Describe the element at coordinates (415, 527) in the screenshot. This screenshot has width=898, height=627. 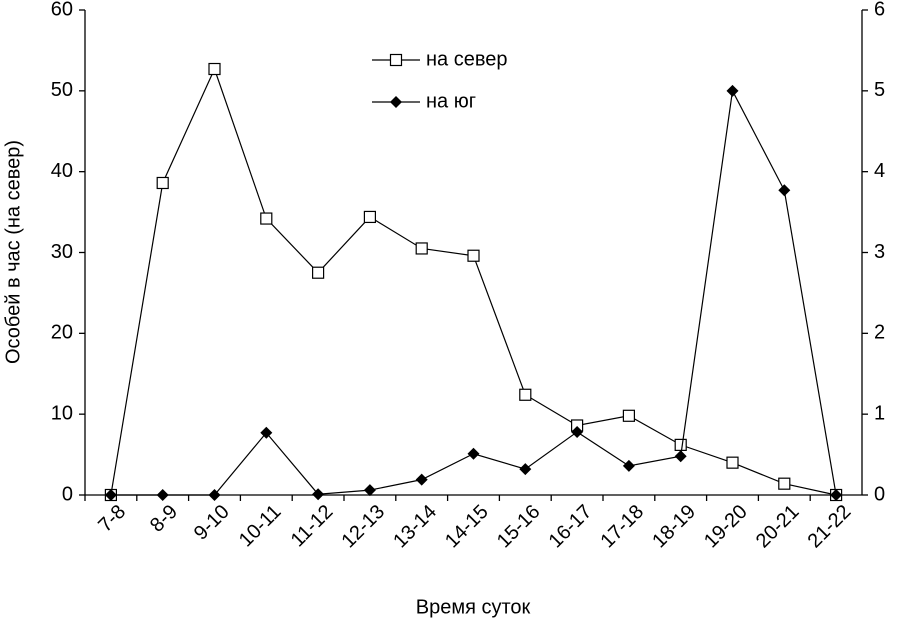
I see `x-tick-label: 13-14` at that location.